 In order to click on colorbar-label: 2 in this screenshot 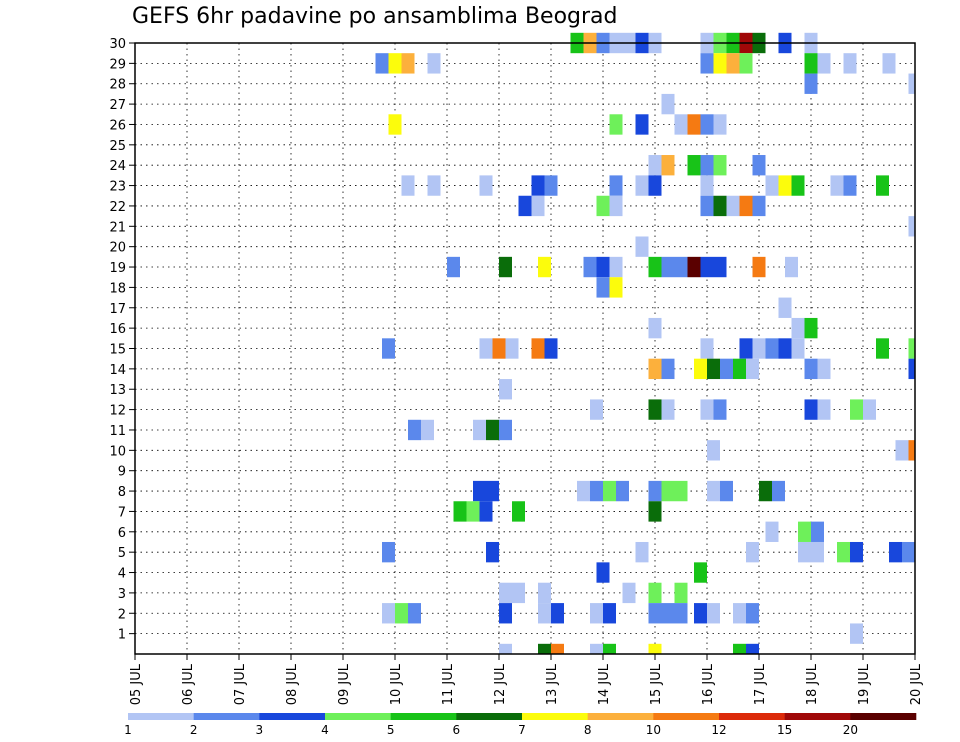, I will do `click(194, 730)`.